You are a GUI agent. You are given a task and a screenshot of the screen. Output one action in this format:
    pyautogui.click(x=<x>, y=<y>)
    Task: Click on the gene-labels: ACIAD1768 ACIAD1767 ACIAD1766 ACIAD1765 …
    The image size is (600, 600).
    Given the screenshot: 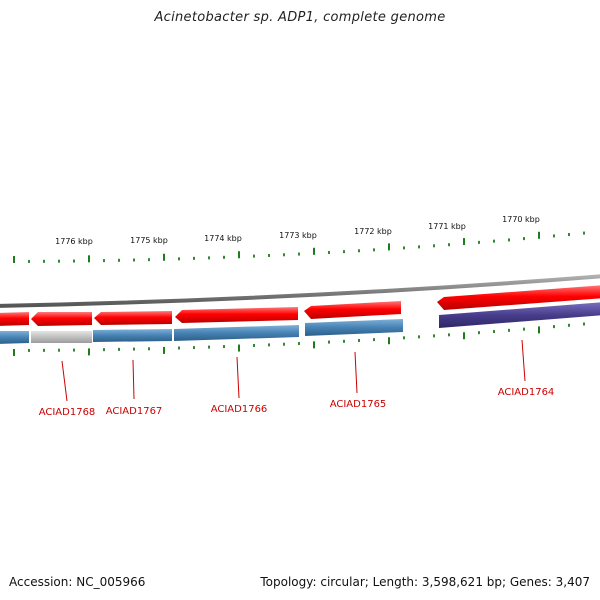 What is the action you would take?
    pyautogui.click(x=297, y=378)
    